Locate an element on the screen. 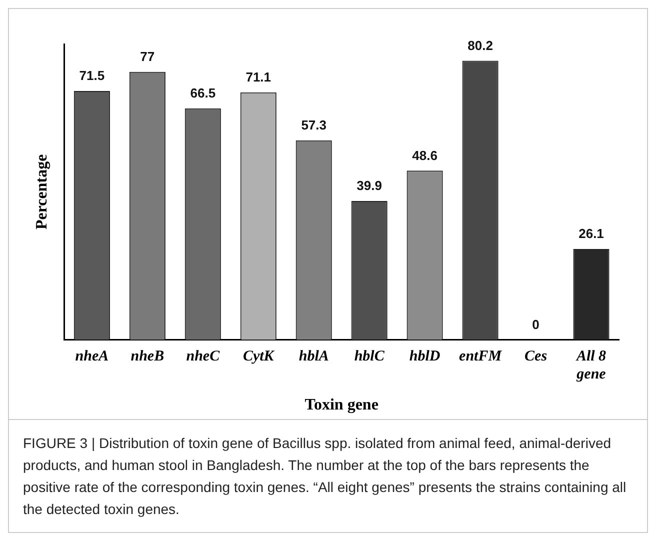 This screenshot has width=657, height=554. data-label: 39.9 is located at coordinates (369, 186).